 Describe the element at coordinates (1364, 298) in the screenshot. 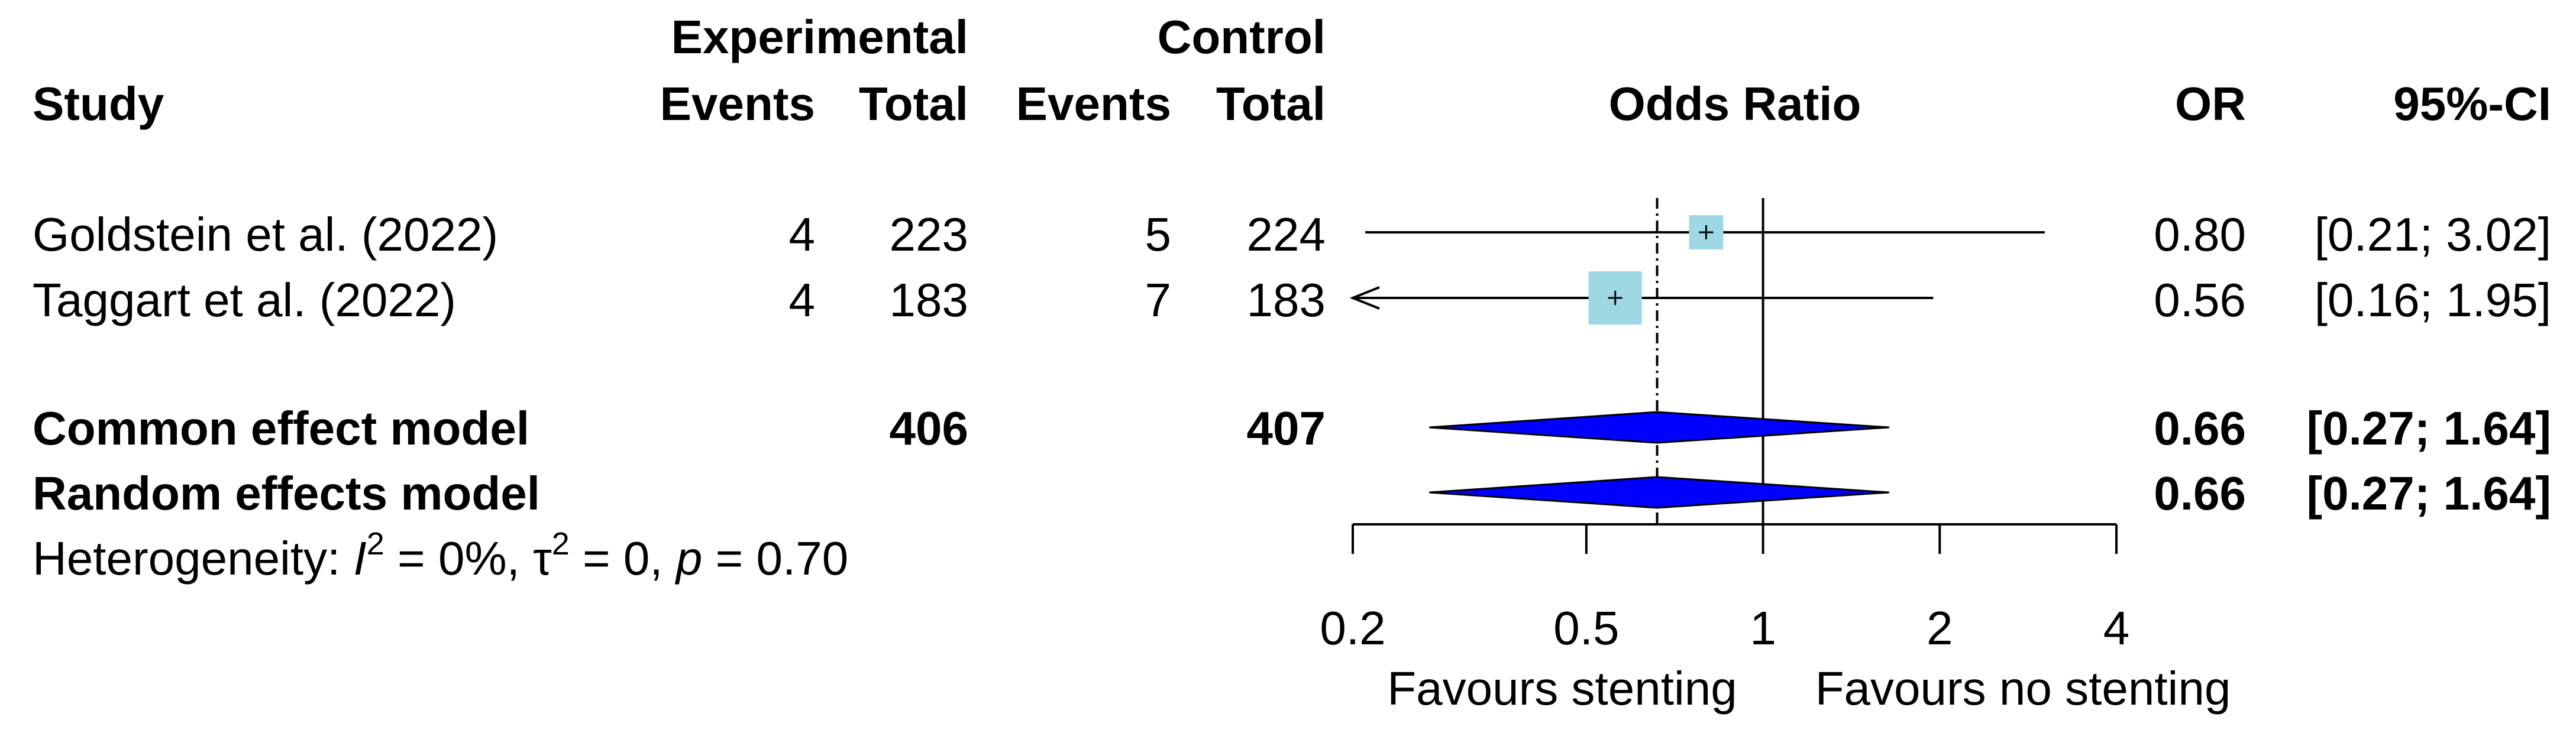

I see `study-ci-arrow-left` at that location.